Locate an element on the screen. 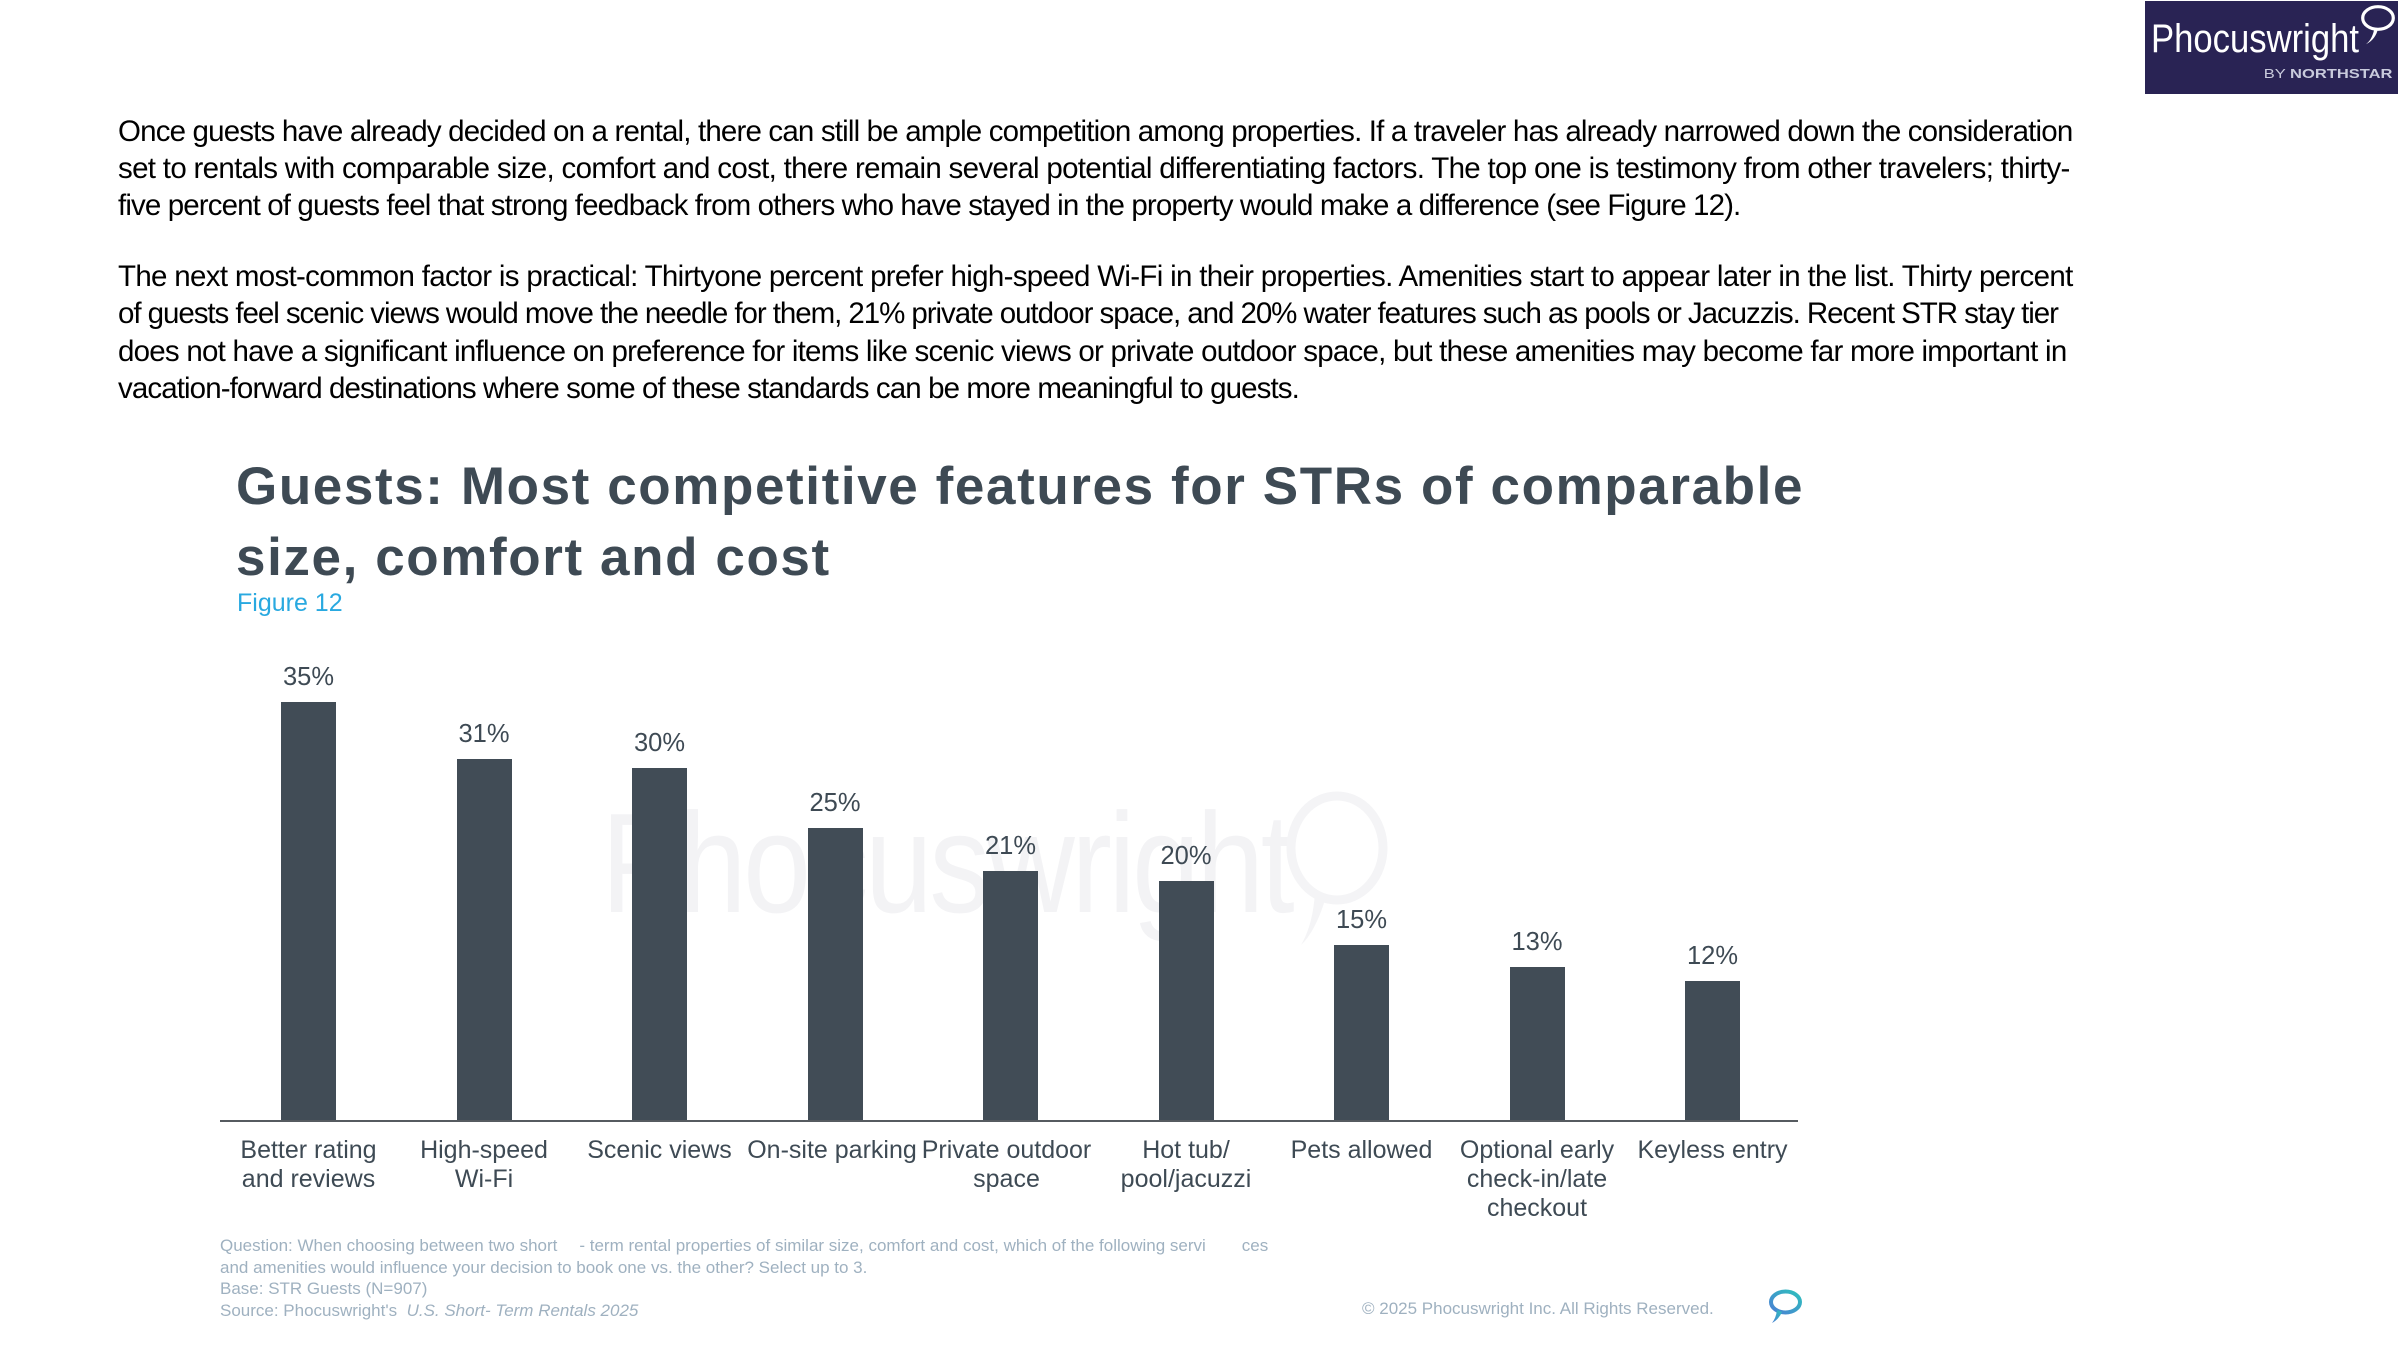 This screenshot has width=2400, height=1350. svg-text: Phocuswright is located at coordinates (2255, 39).